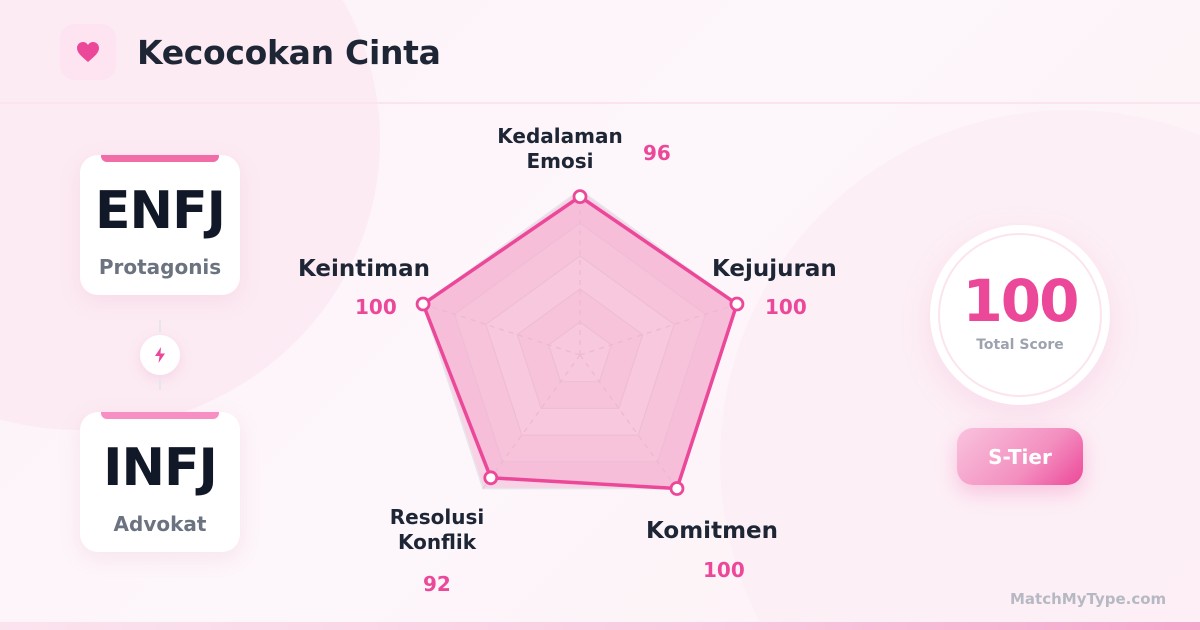  Describe the element at coordinates (160, 267) in the screenshot. I see `personality-name: Protagonis` at that location.